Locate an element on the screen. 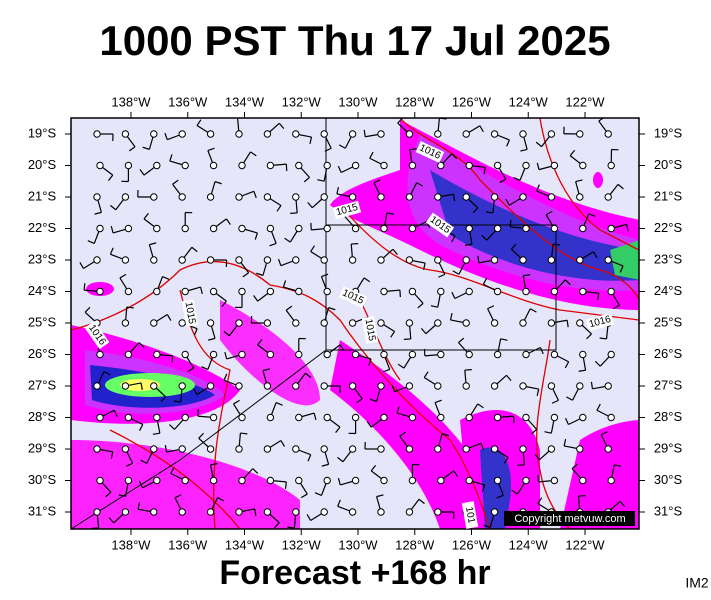 The image size is (711, 600). copyright: Copyright metvuw.com is located at coordinates (569, 519).